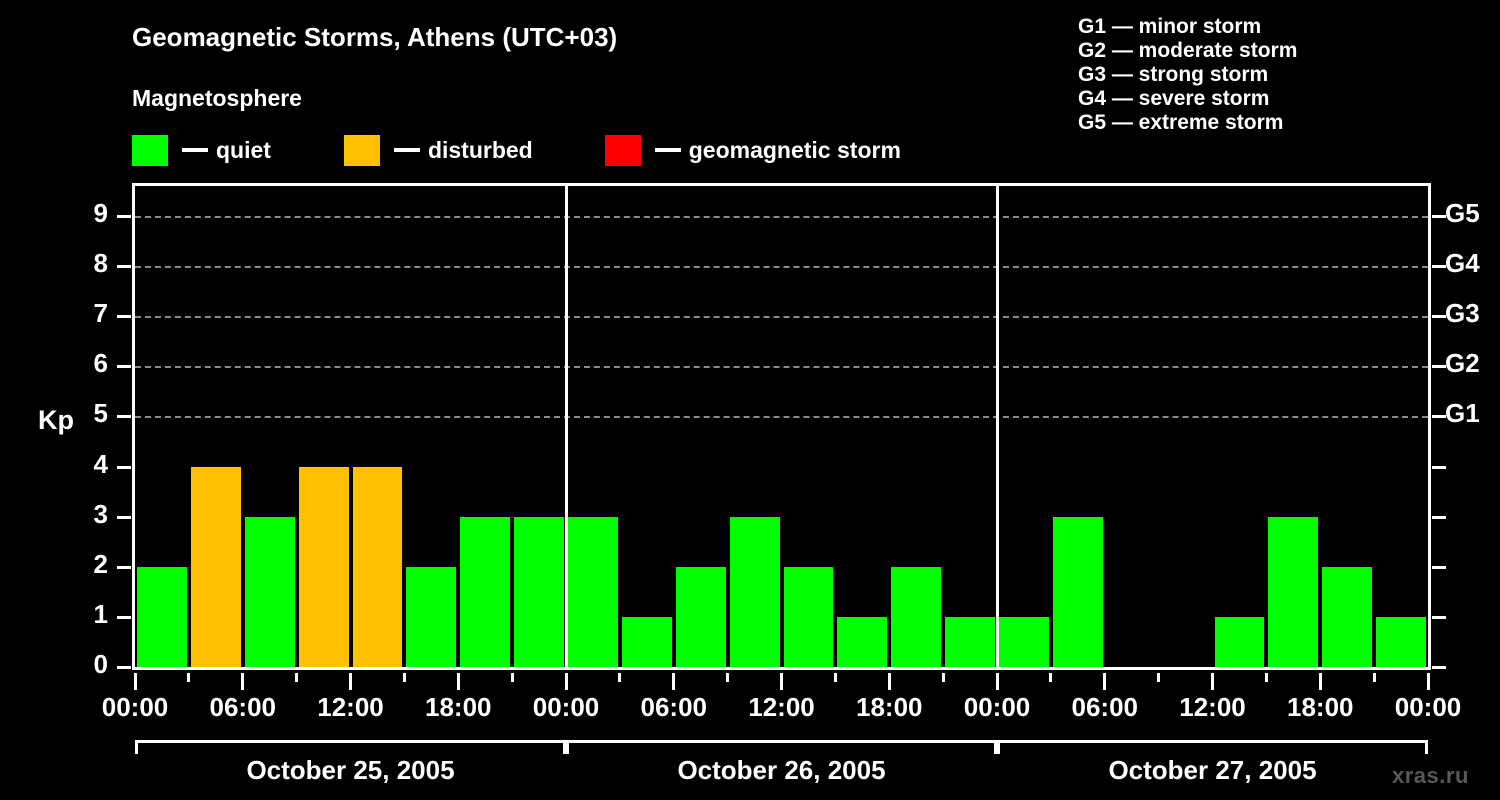 Image resolution: width=1500 pixels, height=800 pixels. Describe the element at coordinates (1170, 26) in the screenshot. I see `g-scale-line-1: G1 — minor storm` at that location.